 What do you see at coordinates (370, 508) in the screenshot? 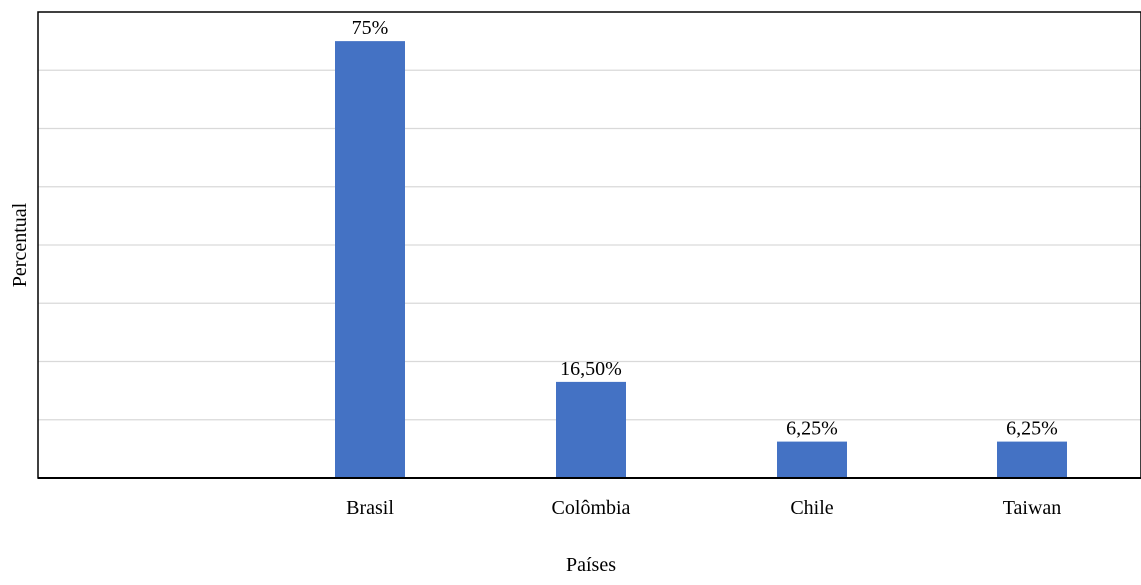
I see `x-tick-label: Brasil` at bounding box center [370, 508].